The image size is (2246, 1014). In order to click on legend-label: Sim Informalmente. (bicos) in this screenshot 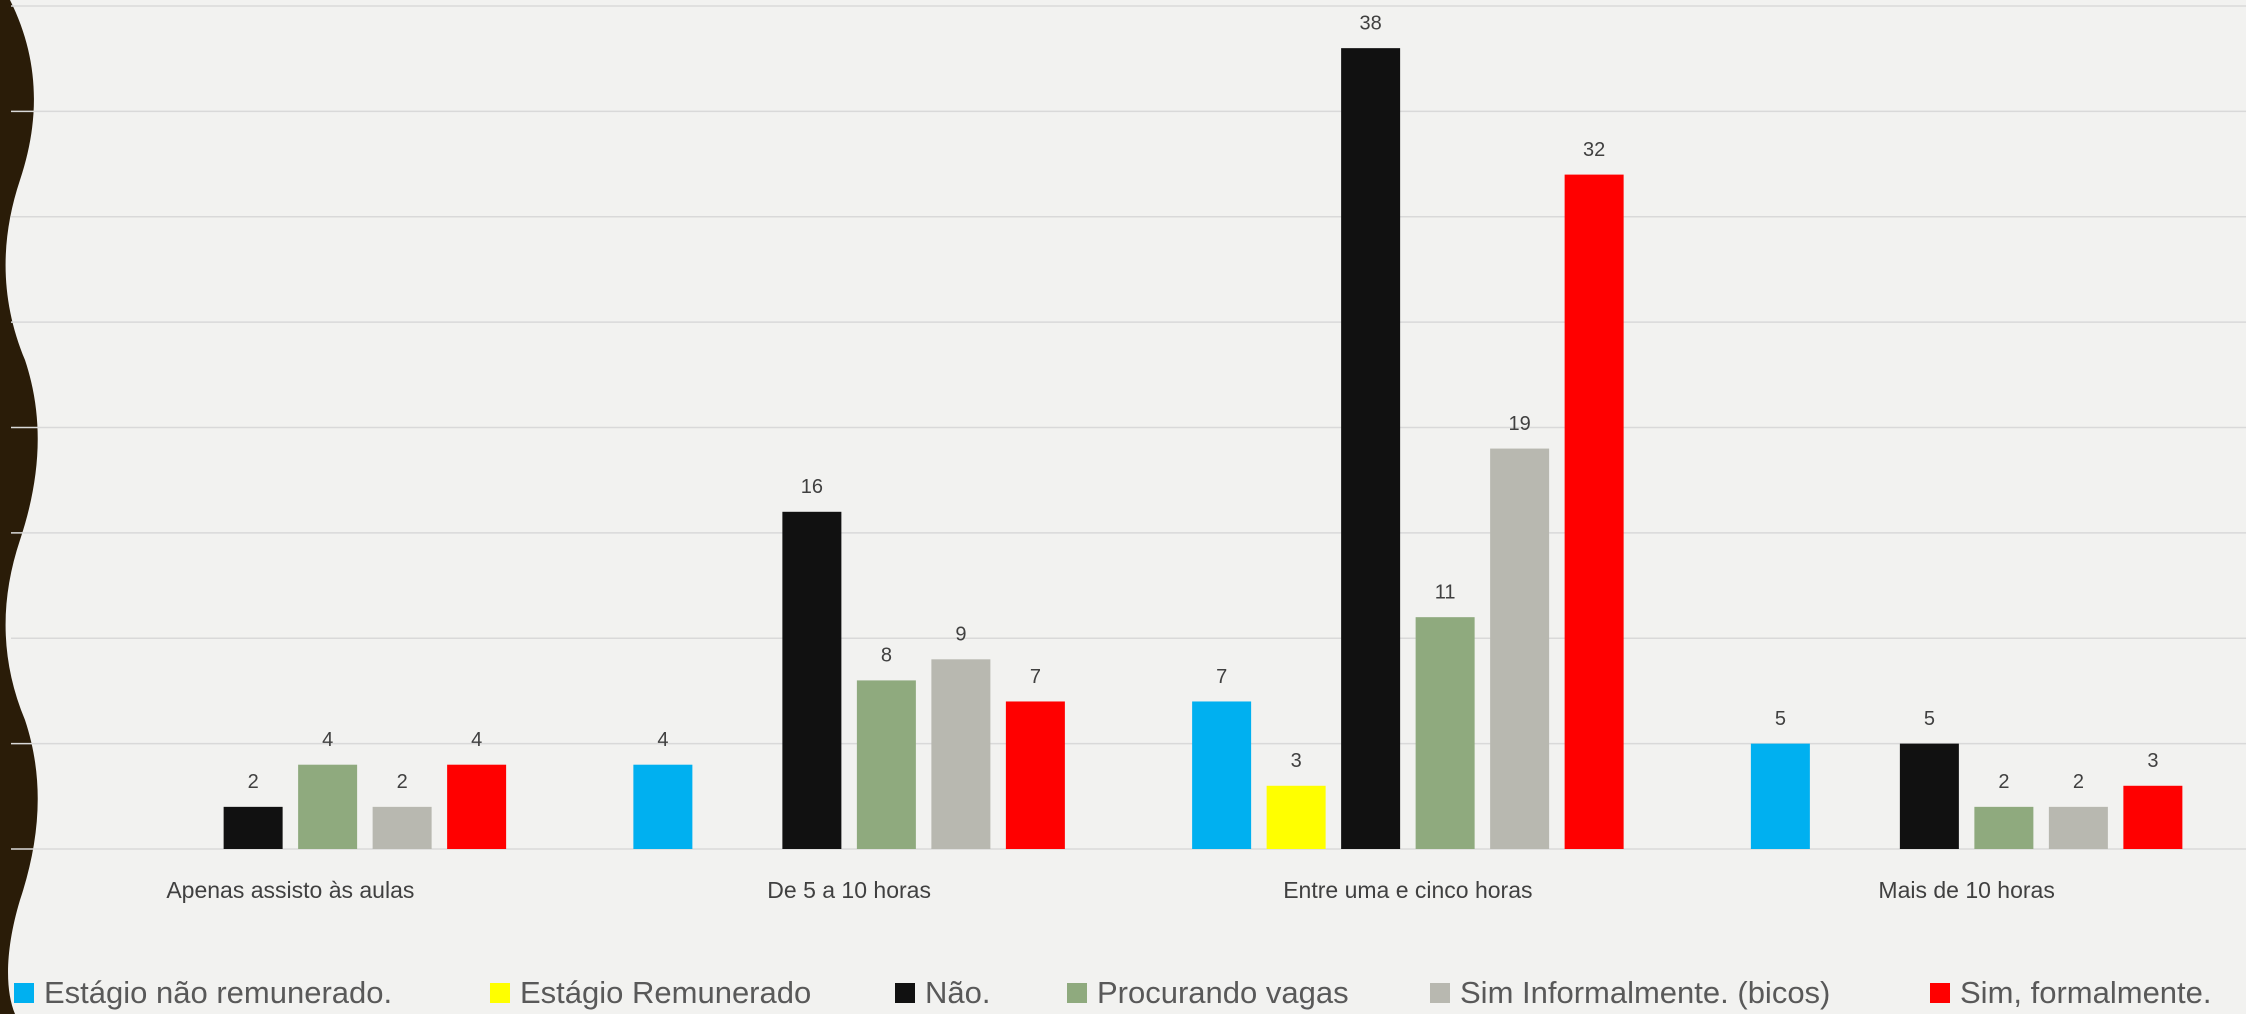, I will do `click(1645, 992)`.